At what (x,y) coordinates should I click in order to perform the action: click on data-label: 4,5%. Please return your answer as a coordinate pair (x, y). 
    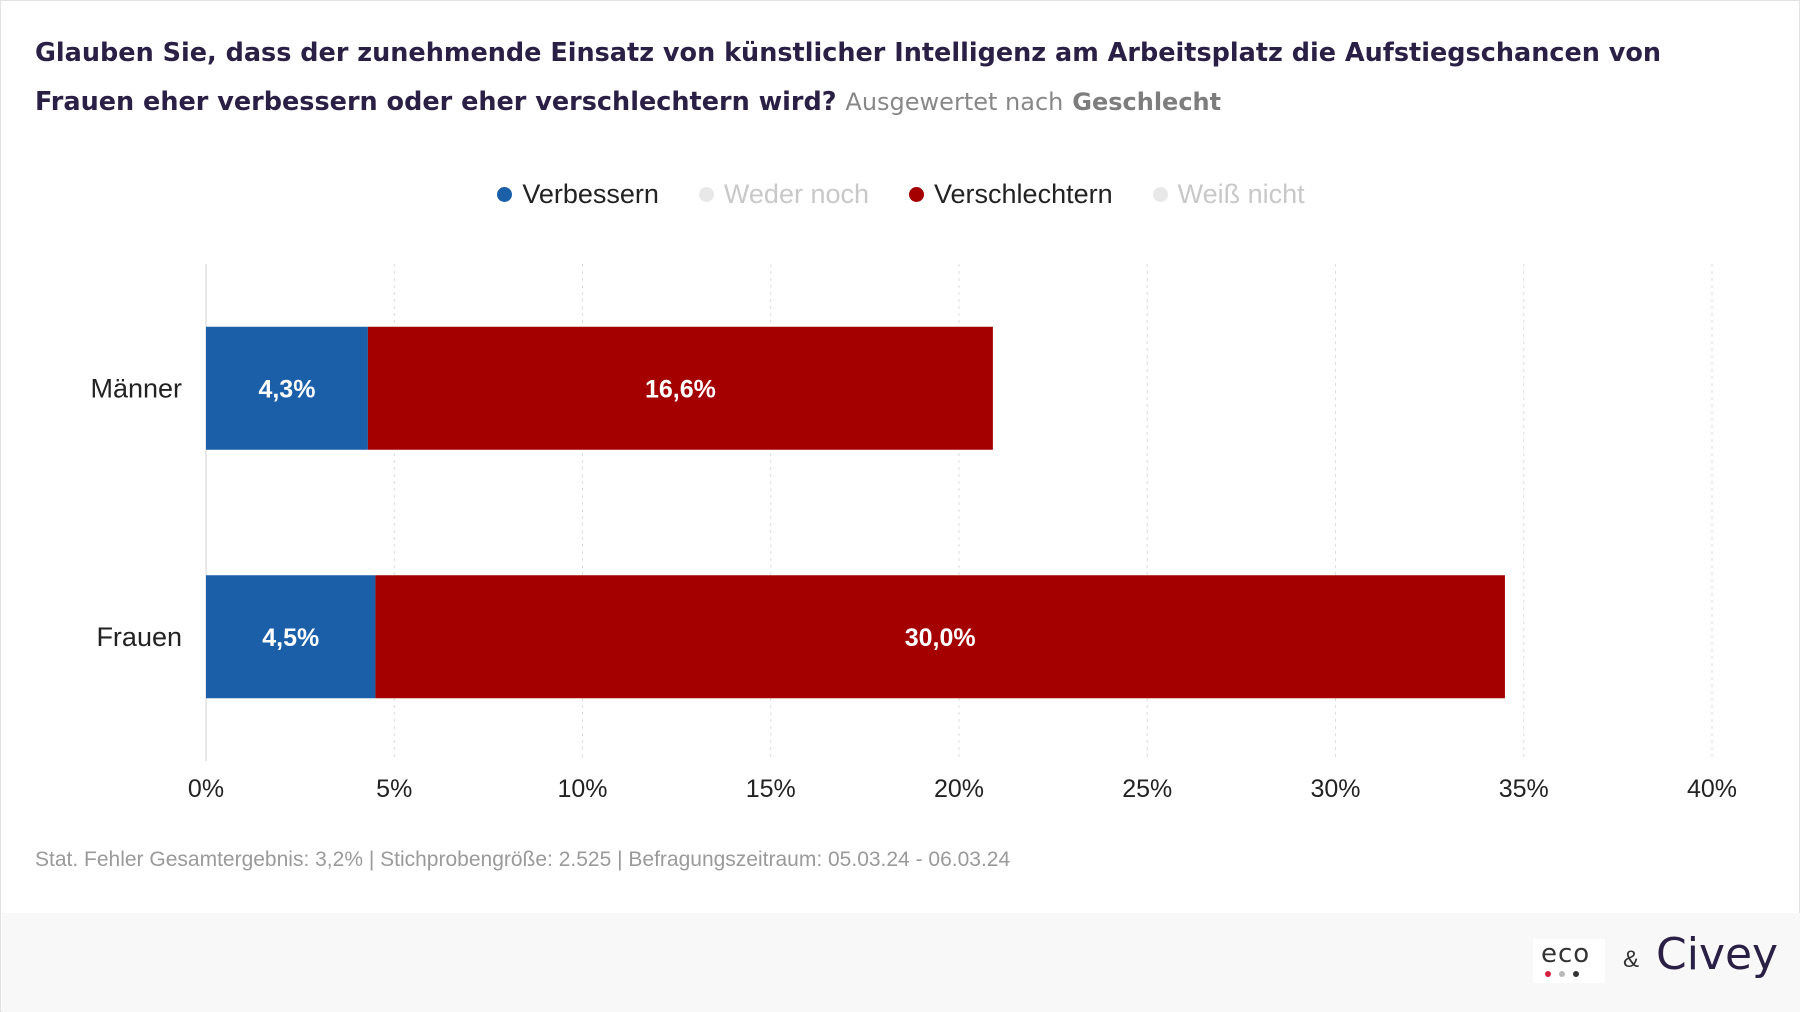
    Looking at the image, I should click on (290, 638).